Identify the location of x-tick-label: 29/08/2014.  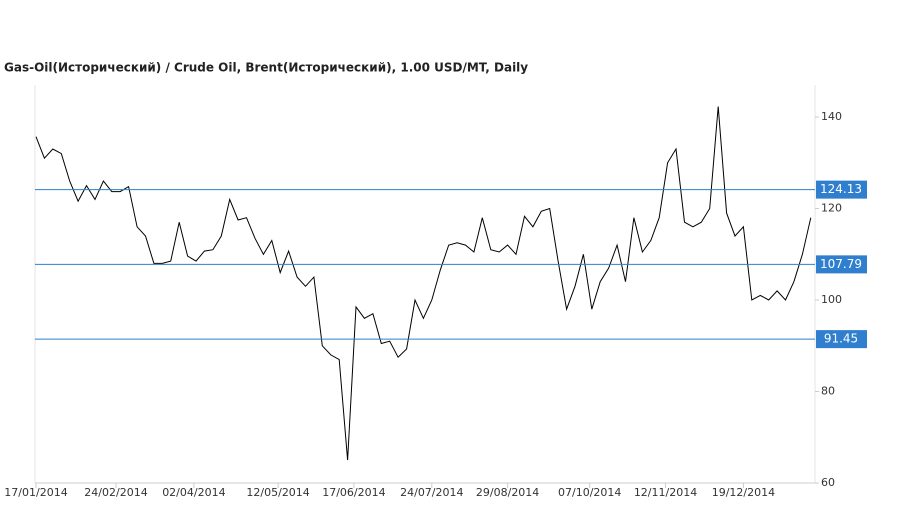
(507, 492).